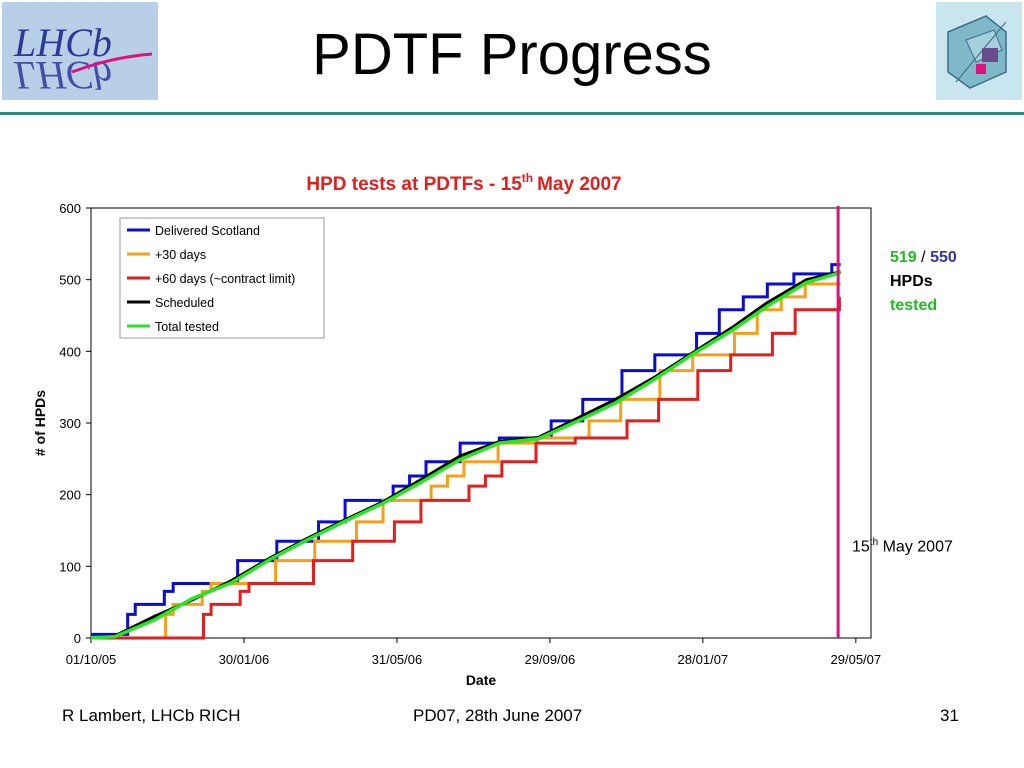  I want to click on date-marker-label: 15th May 2007, so click(902, 546).